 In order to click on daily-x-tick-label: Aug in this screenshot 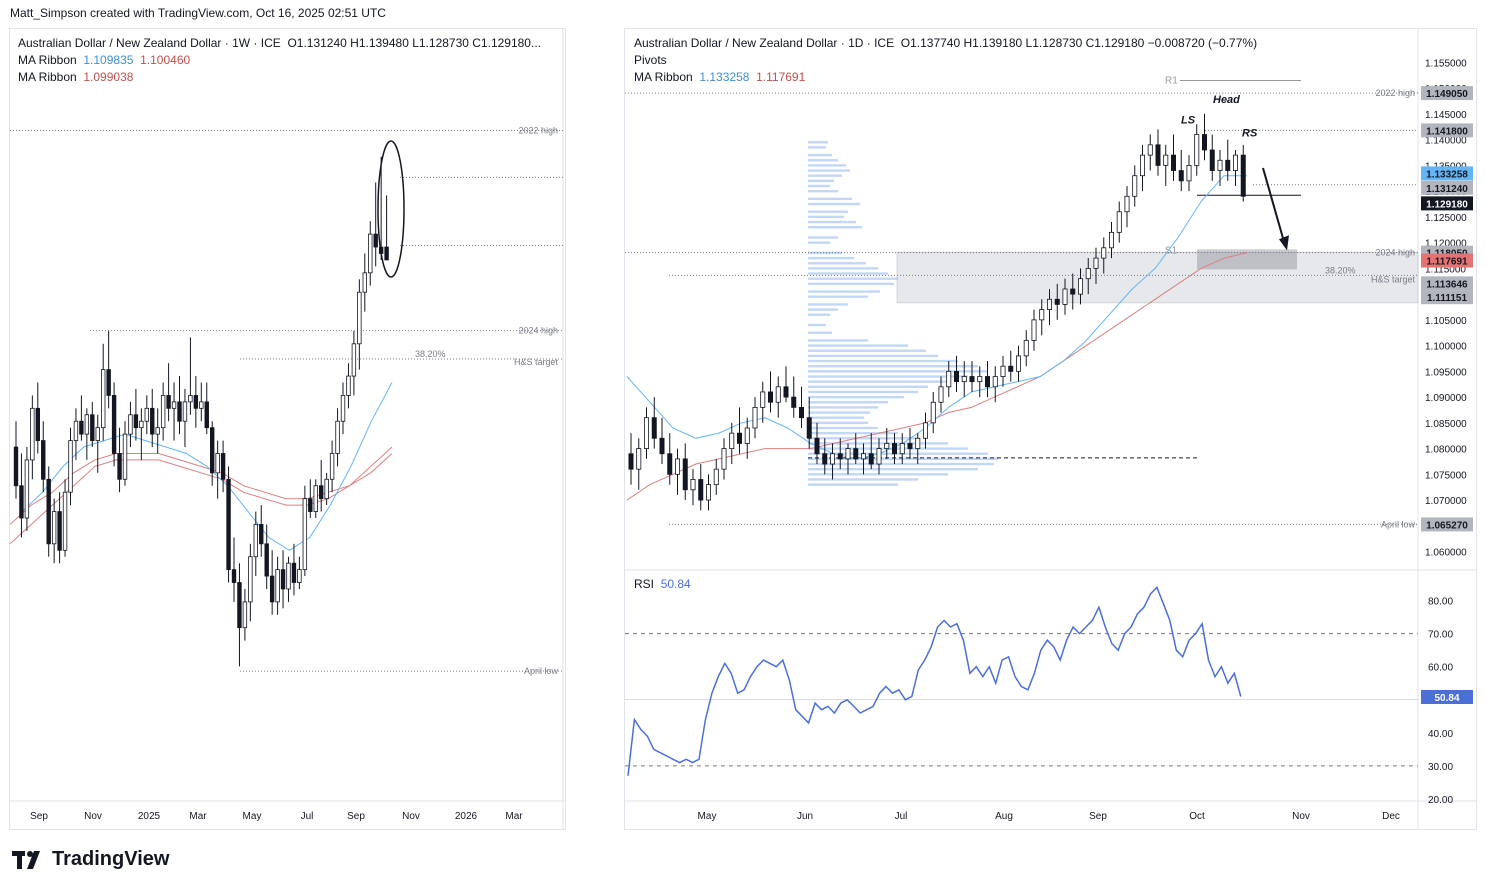, I will do `click(1004, 816)`.